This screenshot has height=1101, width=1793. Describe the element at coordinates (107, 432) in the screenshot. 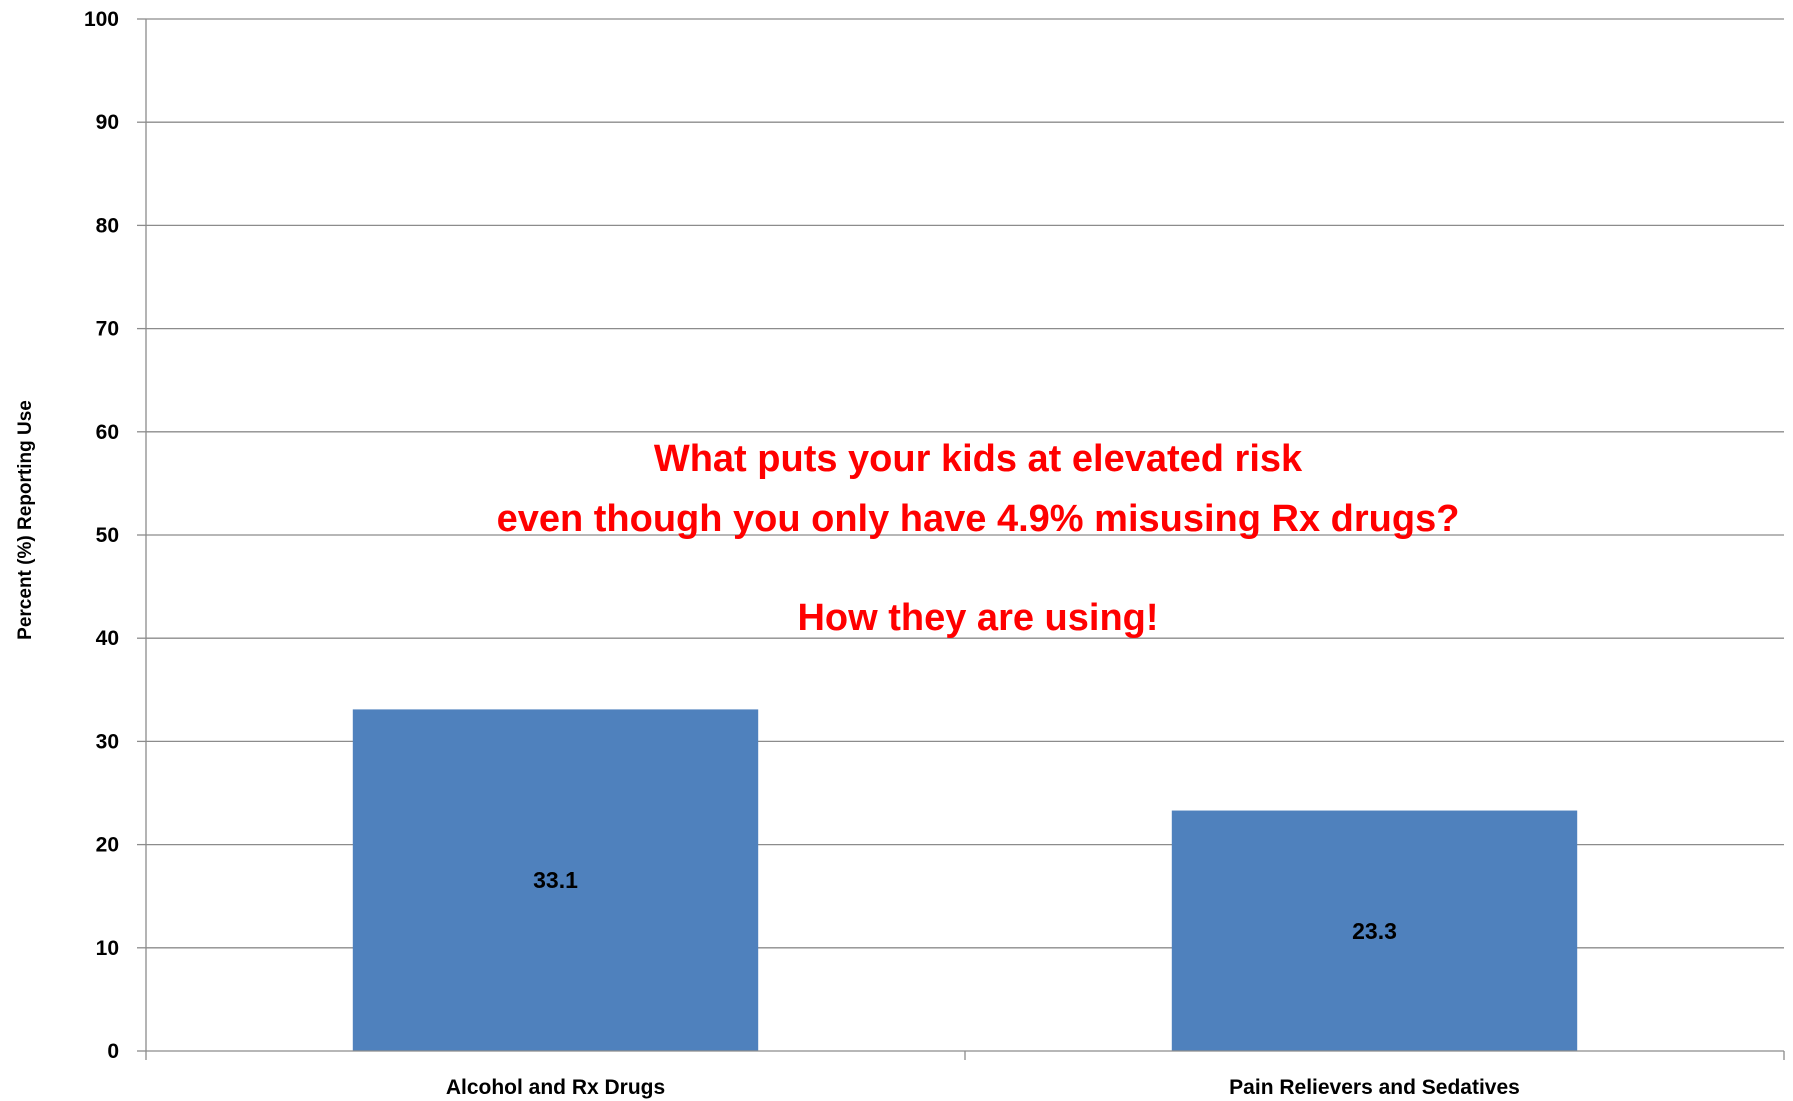

I see `y-tick-label: 60` at that location.